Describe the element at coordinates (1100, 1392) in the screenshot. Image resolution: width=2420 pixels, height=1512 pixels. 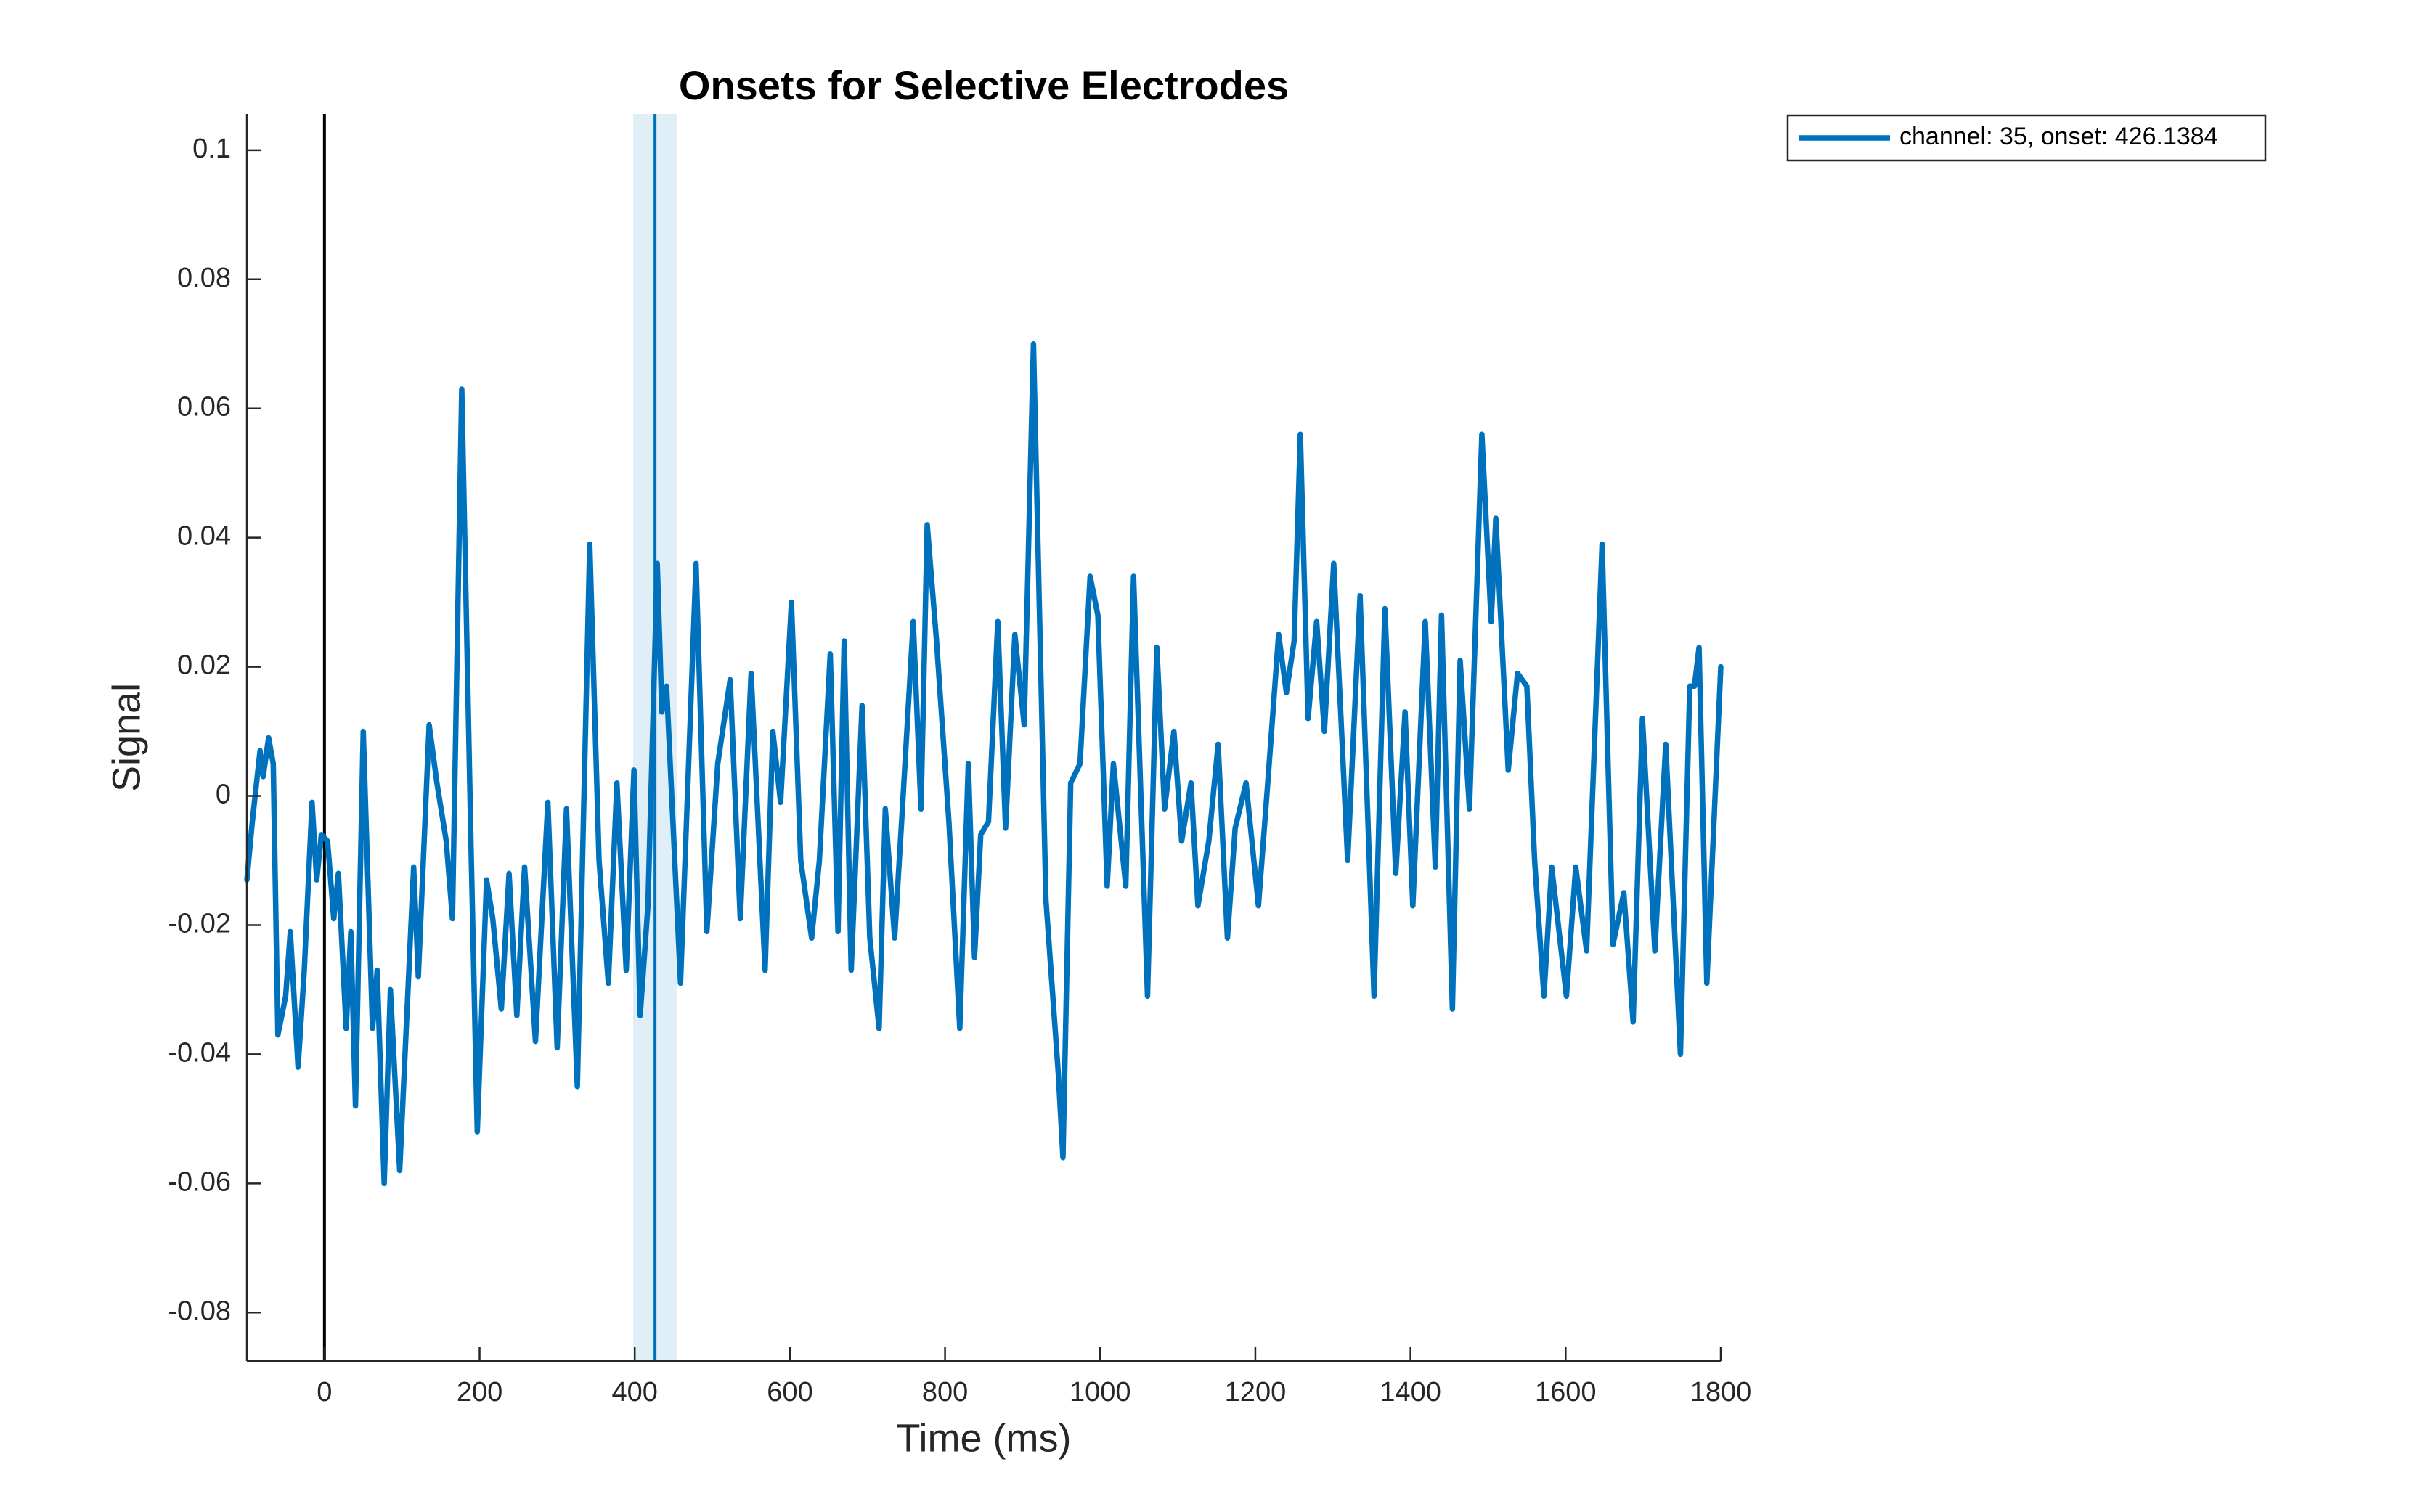
I see `x-tick-label: 1000` at that location.